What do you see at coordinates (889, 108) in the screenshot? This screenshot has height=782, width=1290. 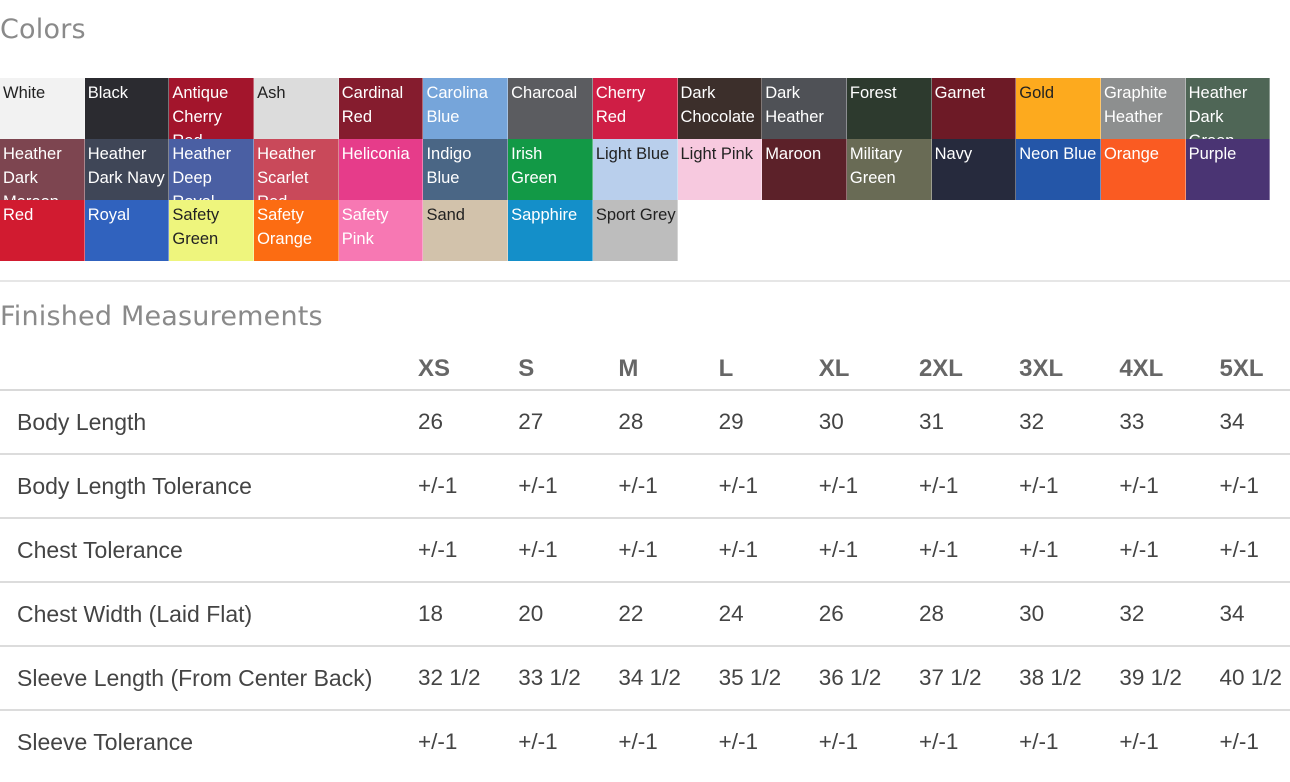 I see `color-swatch: Forest` at bounding box center [889, 108].